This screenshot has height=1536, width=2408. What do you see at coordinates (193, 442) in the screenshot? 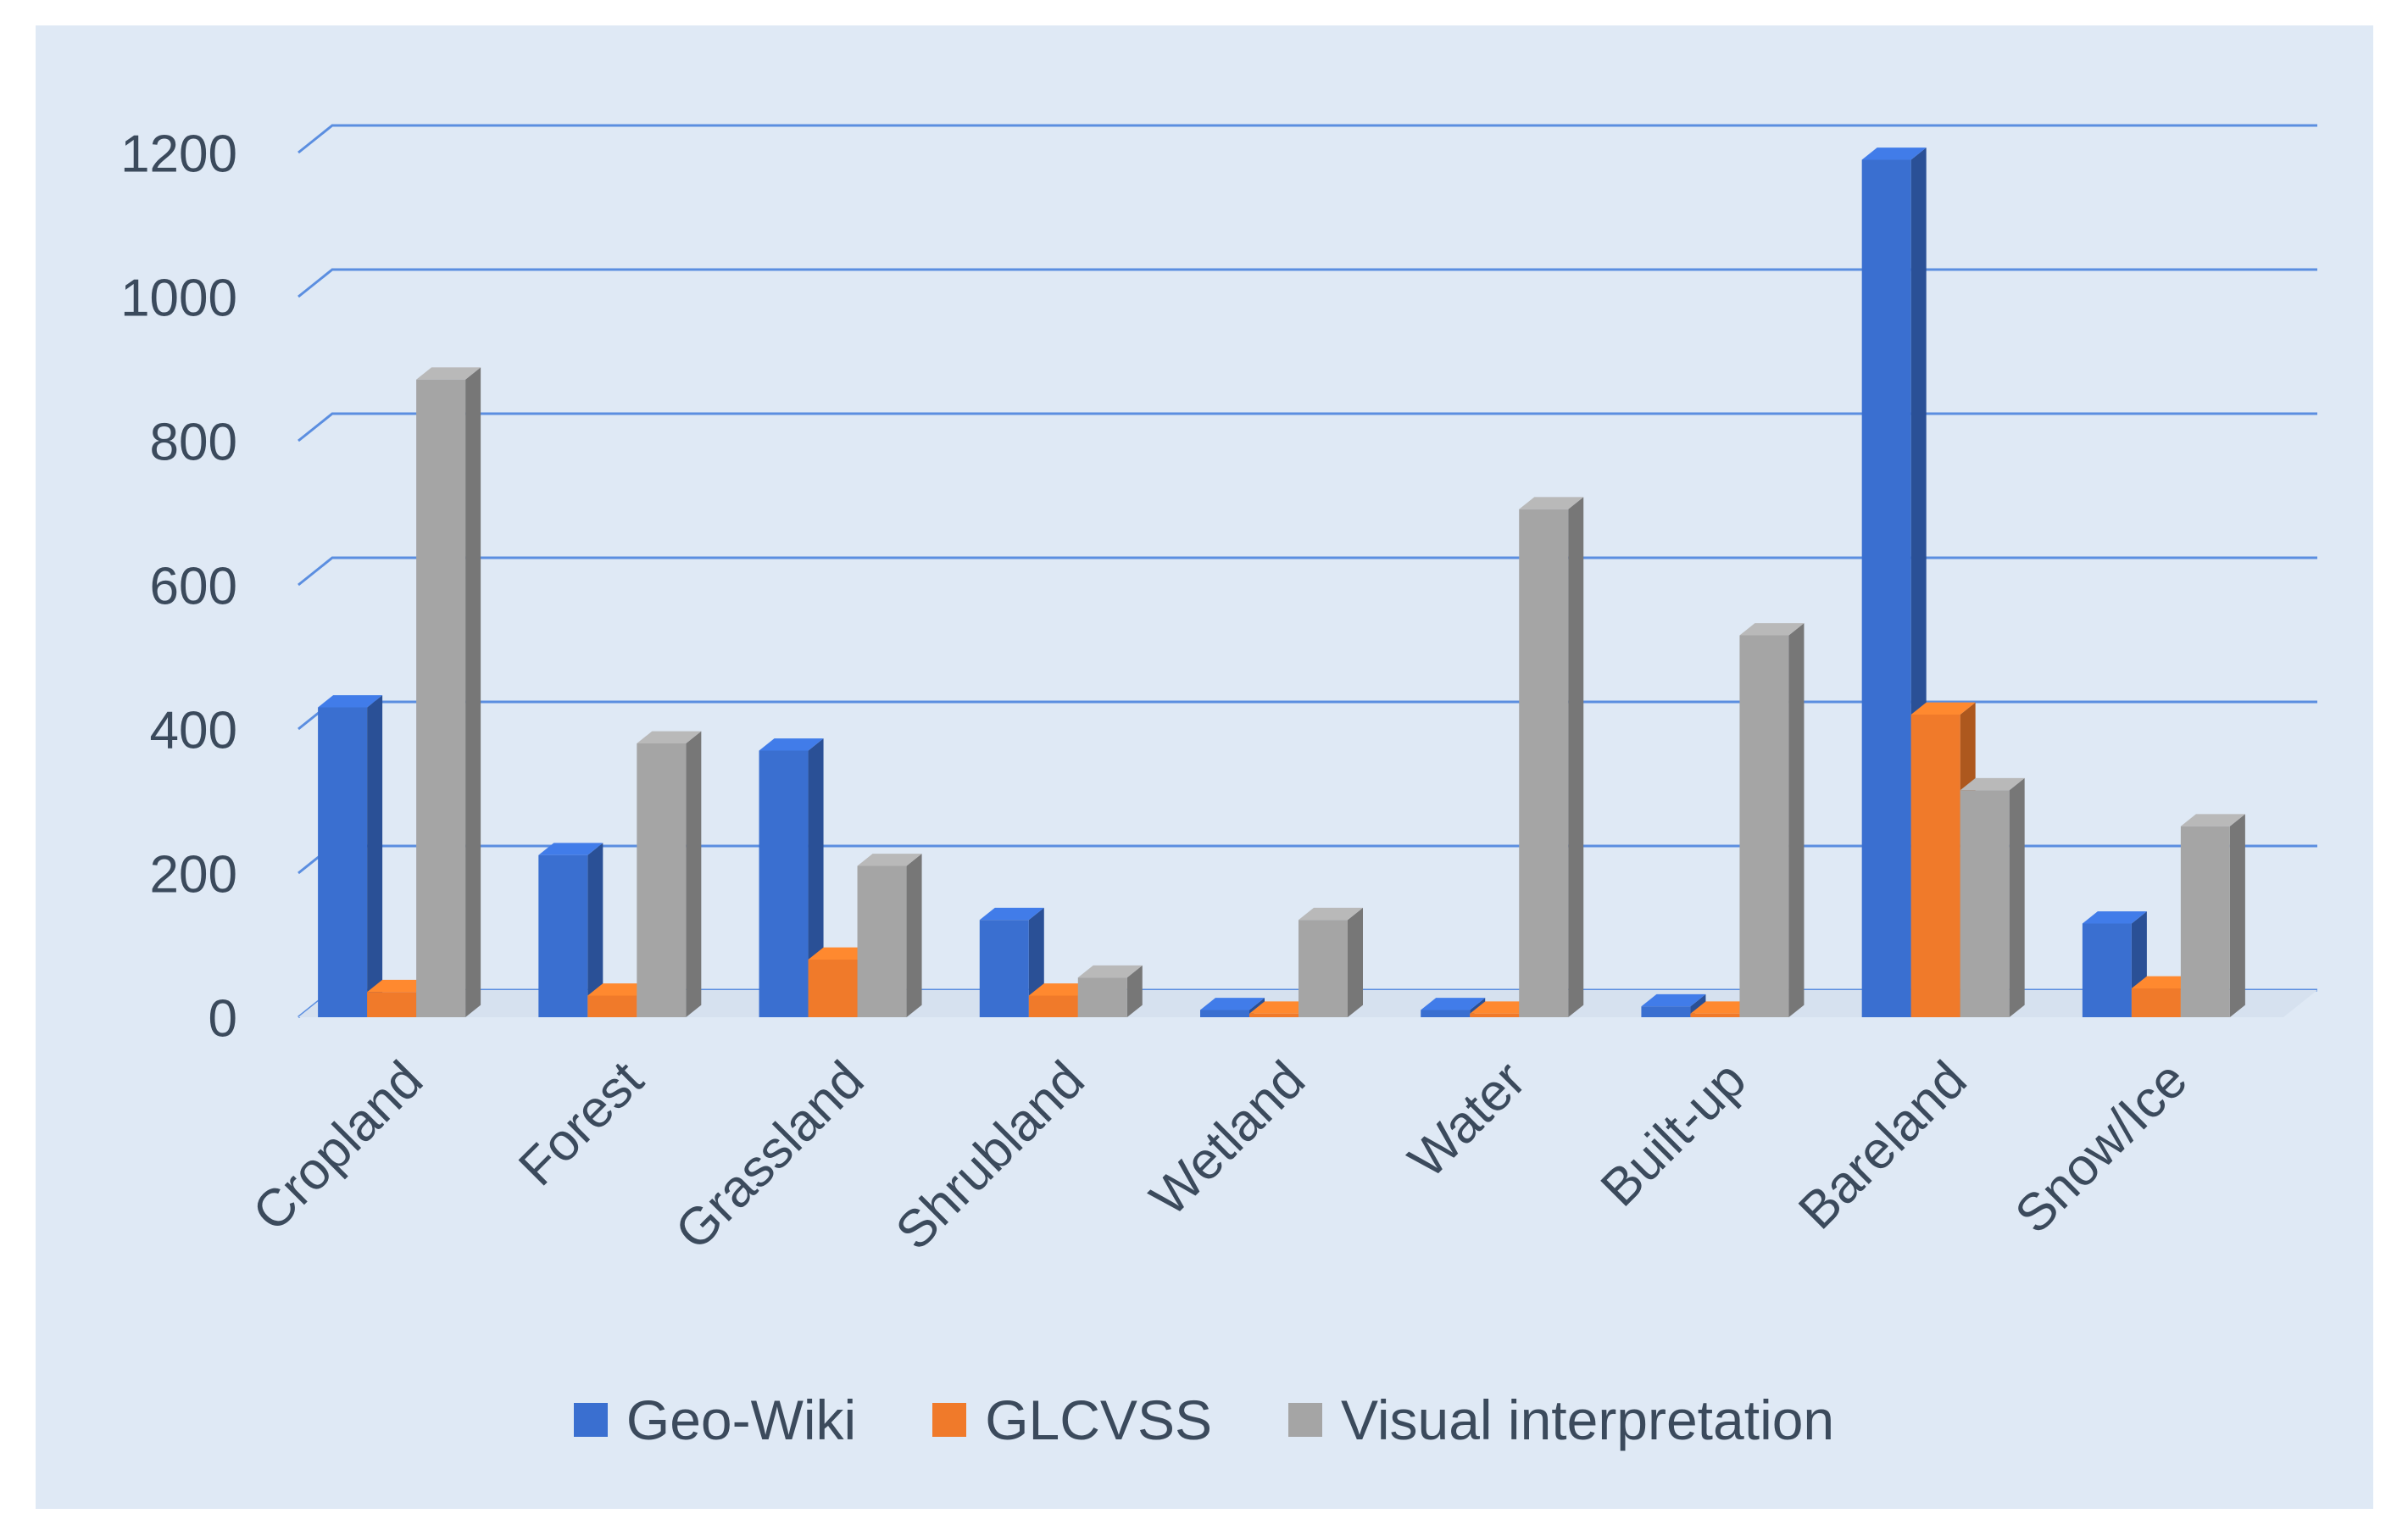
I see `y-tick-label: 800` at bounding box center [193, 442].